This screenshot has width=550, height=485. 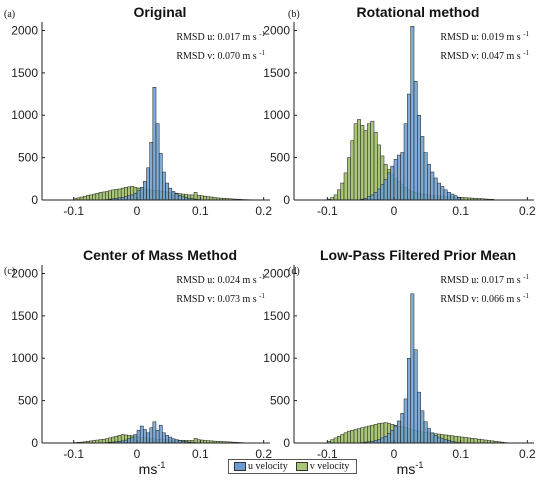 I want to click on y-tick-label: 0, so click(x=34, y=443).